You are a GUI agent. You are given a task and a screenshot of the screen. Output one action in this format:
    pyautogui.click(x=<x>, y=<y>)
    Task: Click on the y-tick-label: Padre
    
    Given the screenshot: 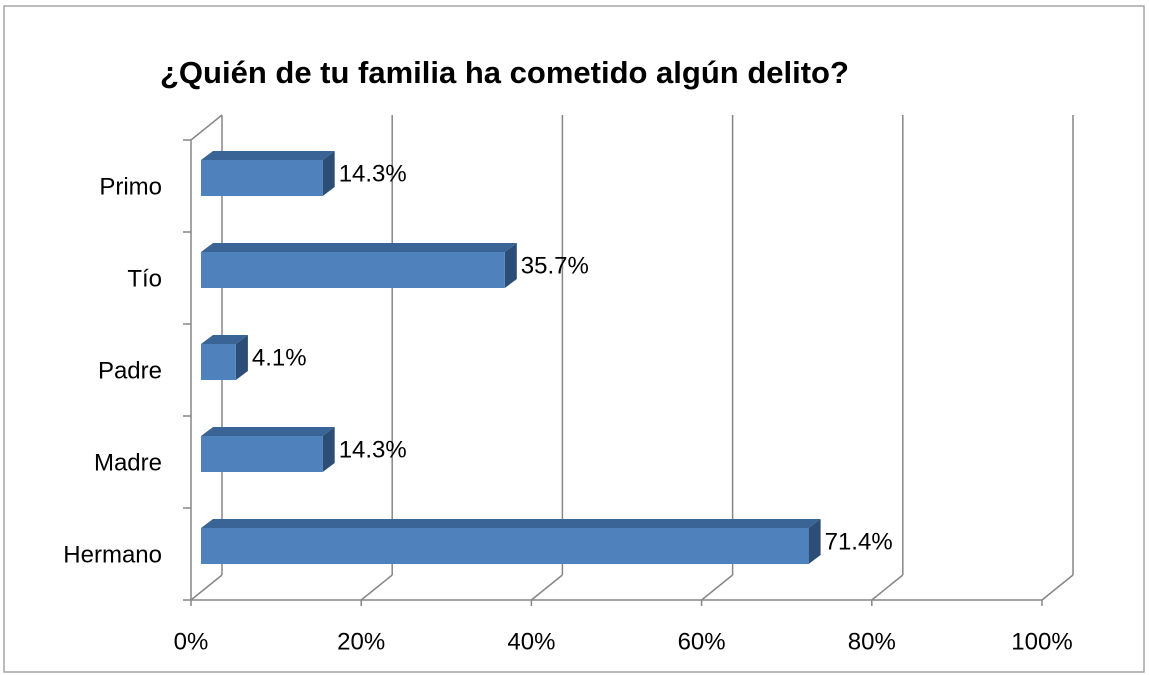 What is the action you would take?
    pyautogui.click(x=130, y=370)
    